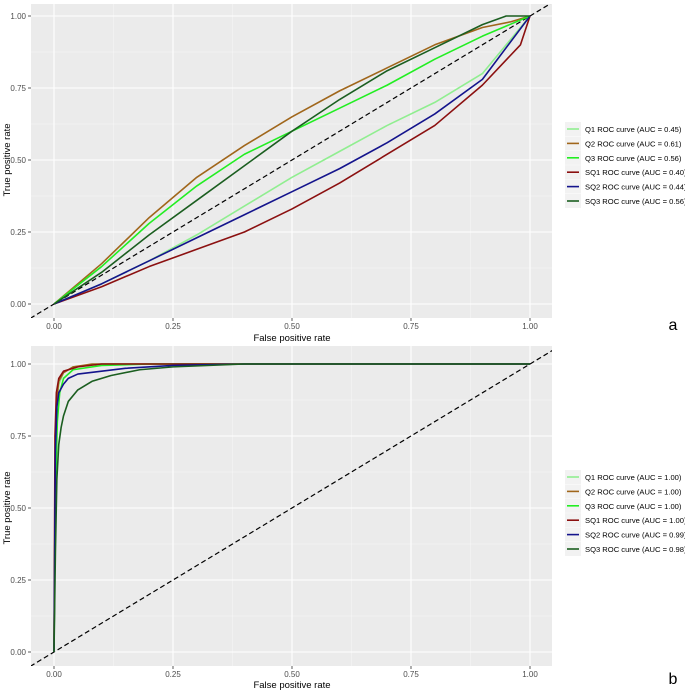  What do you see at coordinates (633, 491) in the screenshot?
I see `legend-entry-label: Q2 ROC curve (AUC = 1.00)` at bounding box center [633, 491].